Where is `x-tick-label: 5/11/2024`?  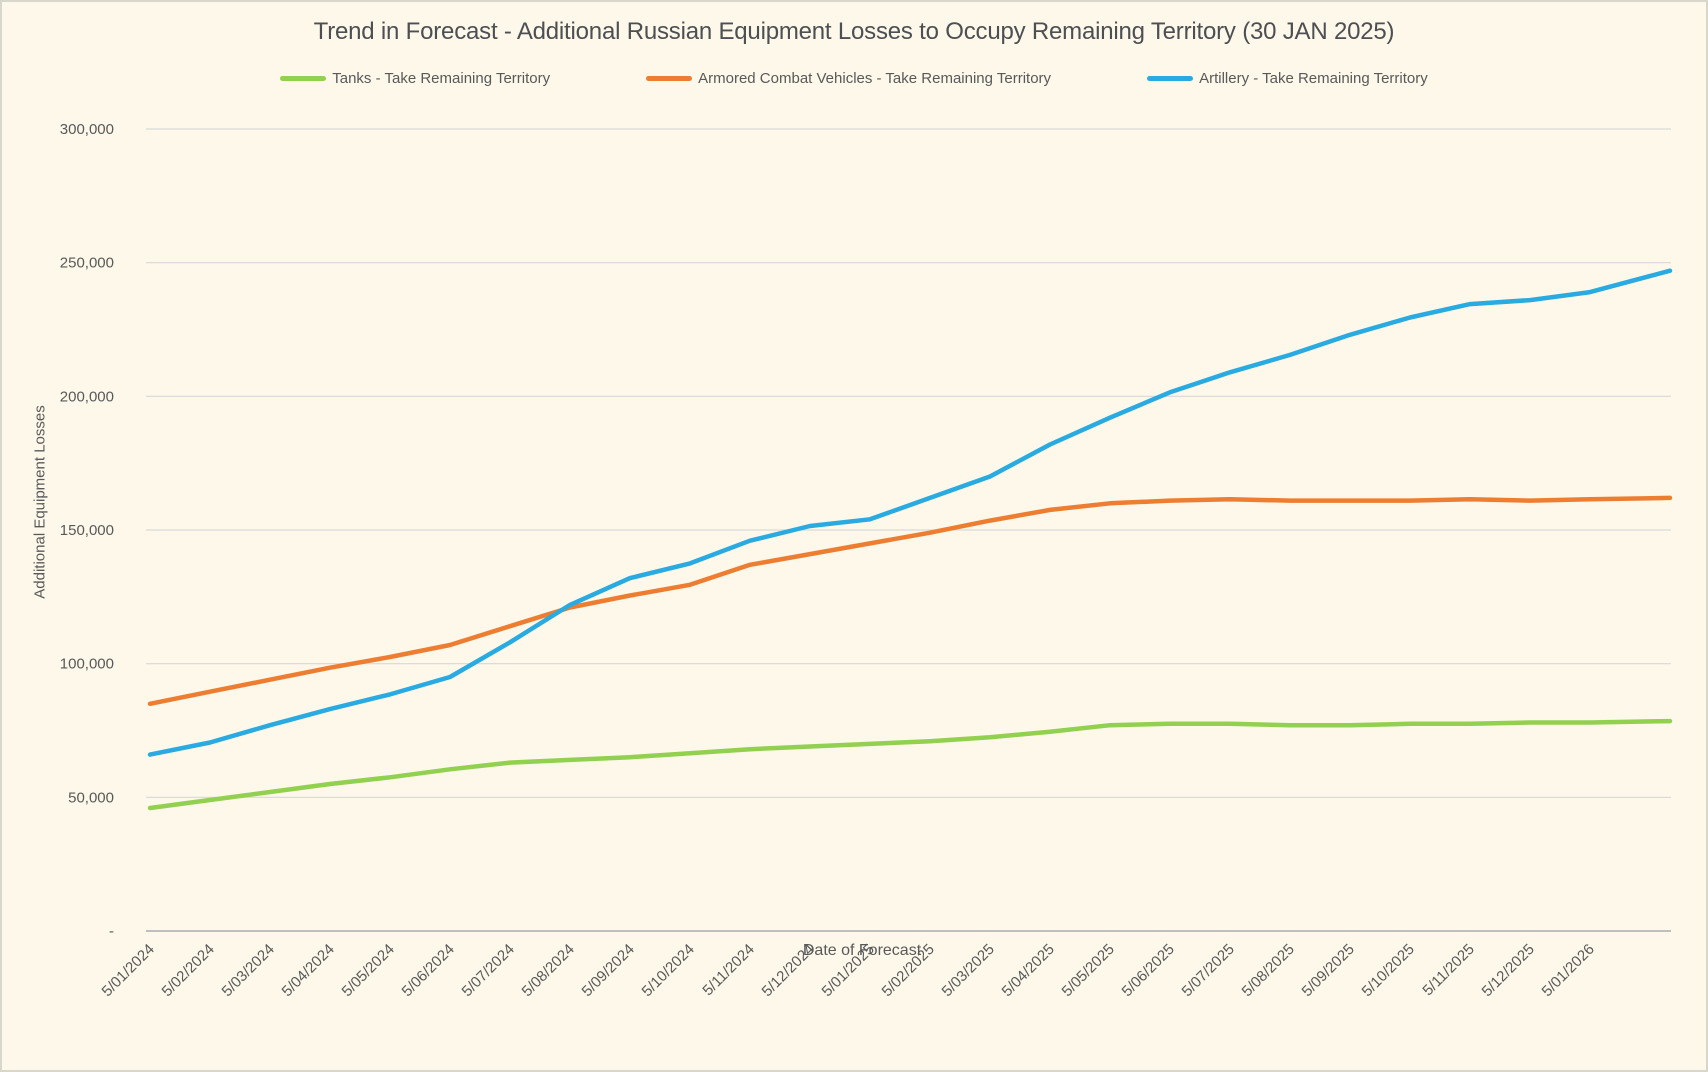
x-tick-label: 5/11/2024 is located at coordinates (728, 970).